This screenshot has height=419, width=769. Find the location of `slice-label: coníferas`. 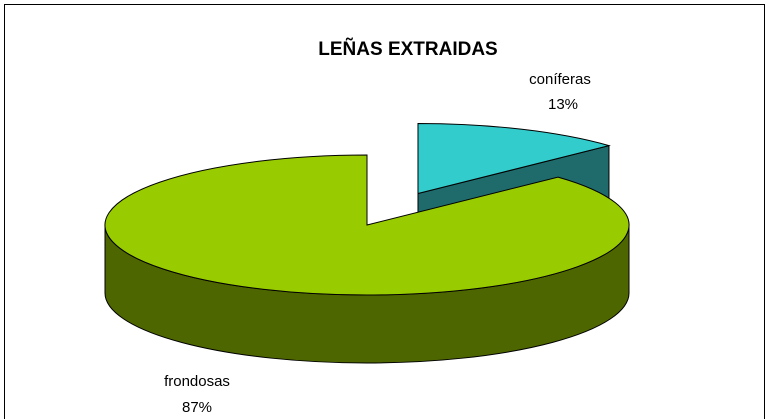

slice-label: coníferas is located at coordinates (560, 79).